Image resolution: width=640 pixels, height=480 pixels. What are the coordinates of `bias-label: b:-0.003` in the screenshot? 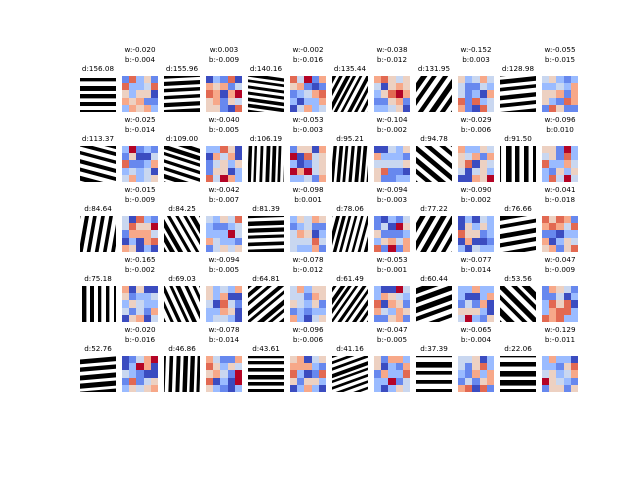 It's located at (392, 199).